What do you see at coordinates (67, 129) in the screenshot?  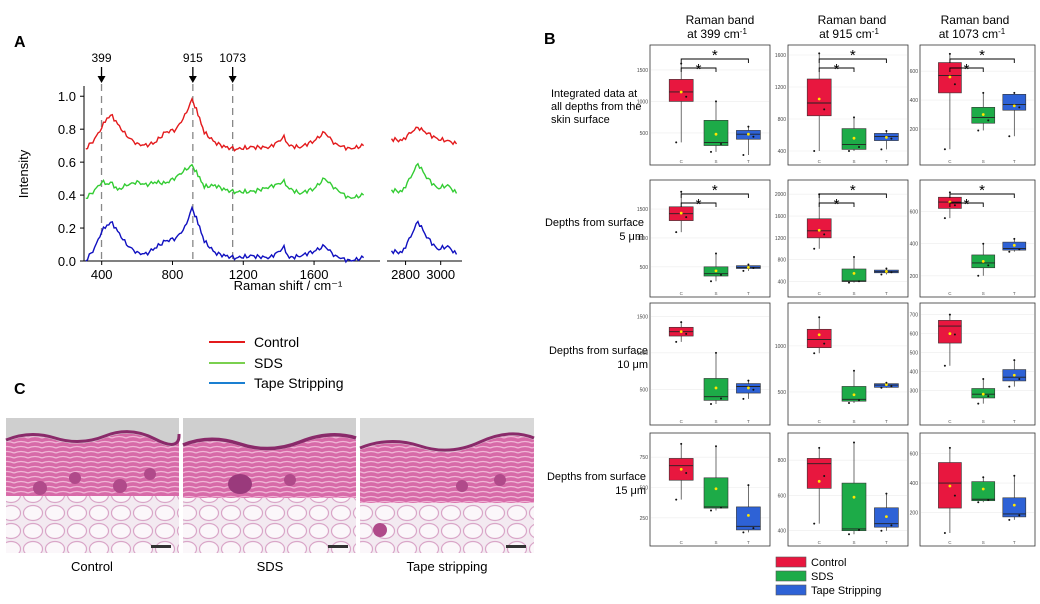 I see `spectra-y-tick-label: 0.8` at bounding box center [67, 129].